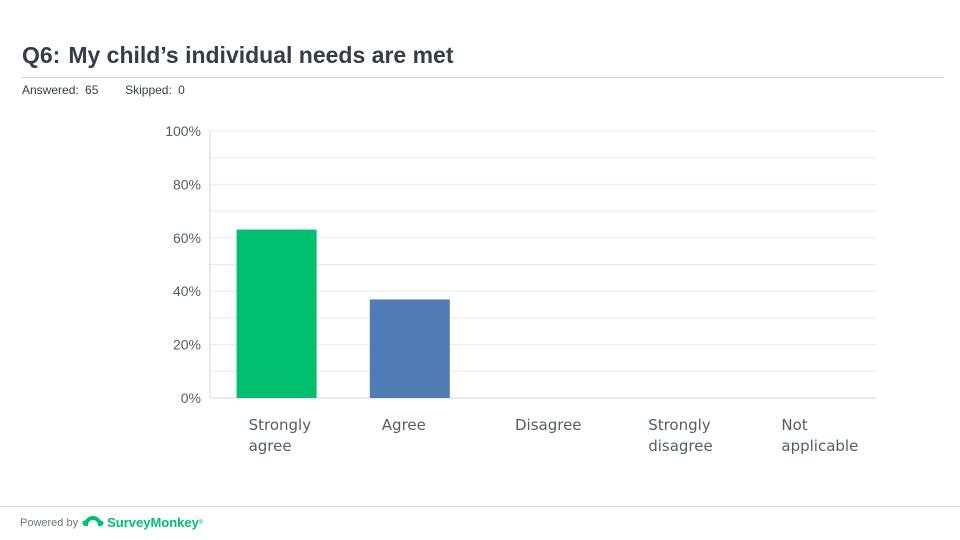 The width and height of the screenshot is (960, 540). What do you see at coordinates (187, 345) in the screenshot?
I see `y-tick-label: 20%` at bounding box center [187, 345].